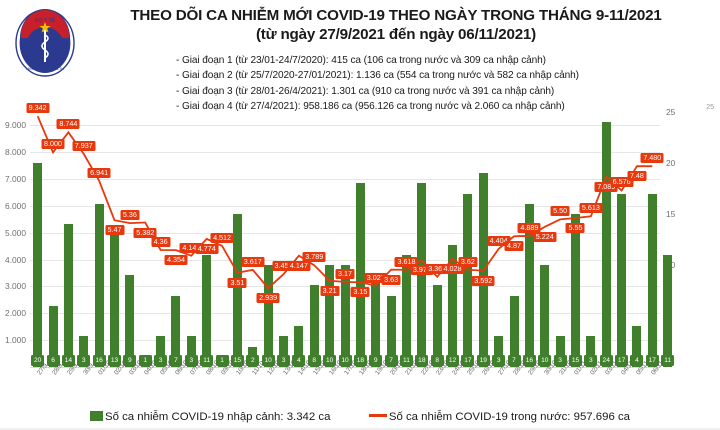 The width and height of the screenshot is (720, 430). Describe the element at coordinates (53, 360) in the screenshot. I see `bar-value-label: 6` at that location.